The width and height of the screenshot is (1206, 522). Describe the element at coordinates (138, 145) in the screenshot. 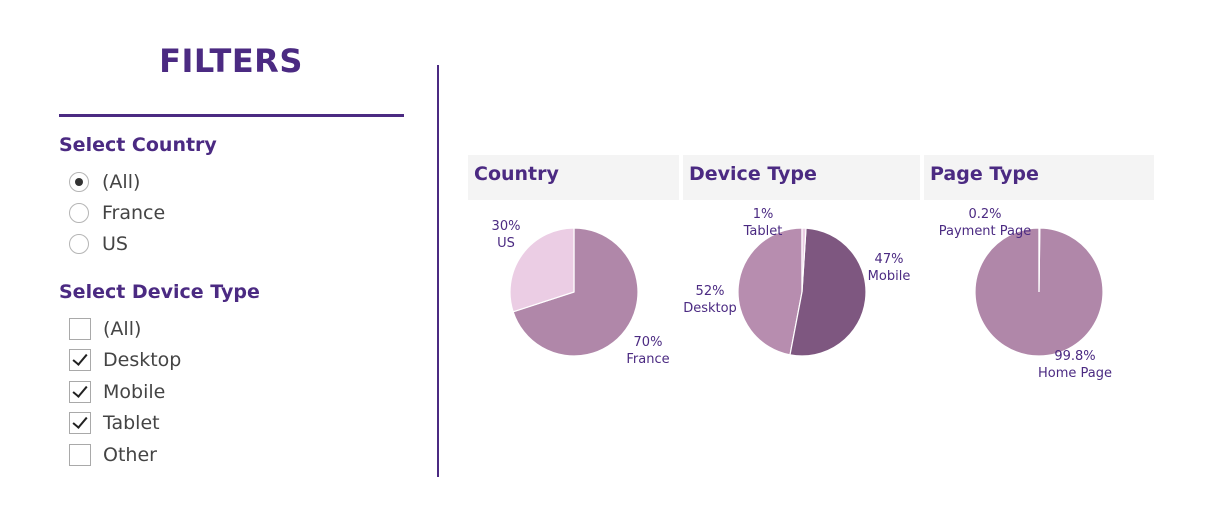

I see `select-country-label: Select Country` at that location.